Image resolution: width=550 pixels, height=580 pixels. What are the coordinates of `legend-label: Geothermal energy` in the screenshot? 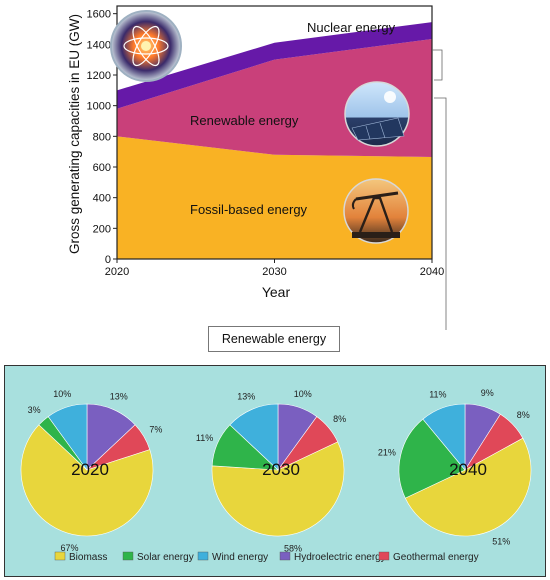 It's located at (436, 557).